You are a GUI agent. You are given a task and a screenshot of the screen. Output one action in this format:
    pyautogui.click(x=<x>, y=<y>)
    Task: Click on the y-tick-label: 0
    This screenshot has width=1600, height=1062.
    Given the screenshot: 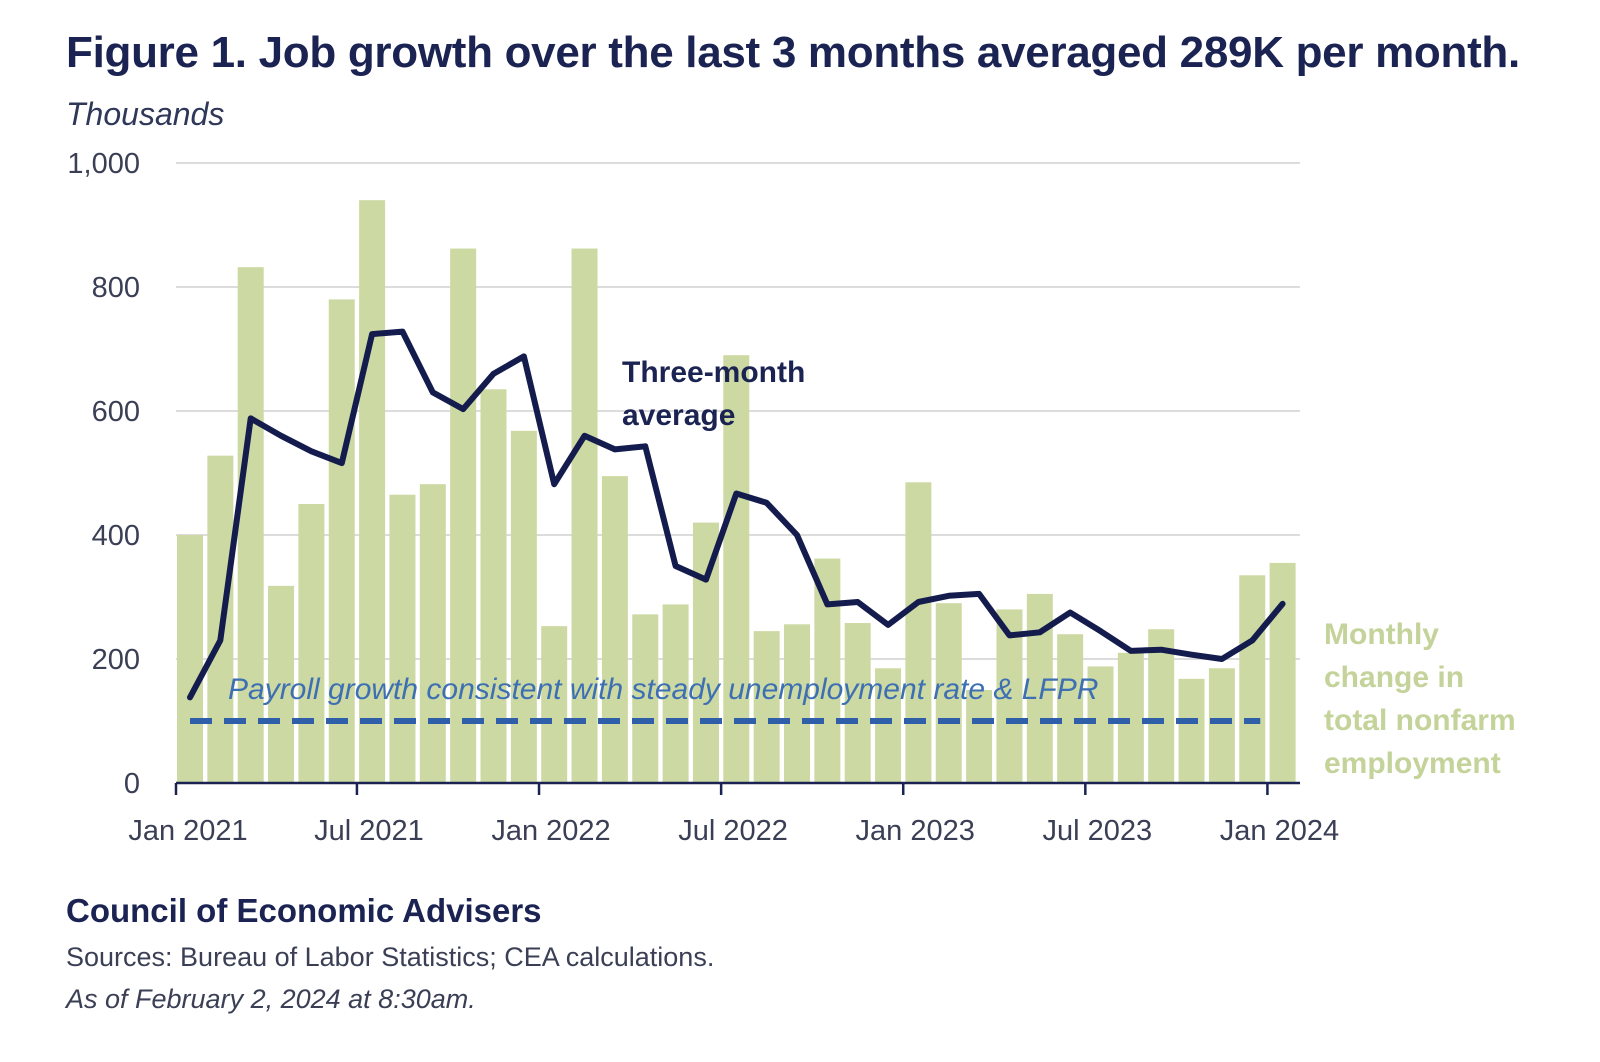 What is the action you would take?
    pyautogui.click(x=132, y=784)
    